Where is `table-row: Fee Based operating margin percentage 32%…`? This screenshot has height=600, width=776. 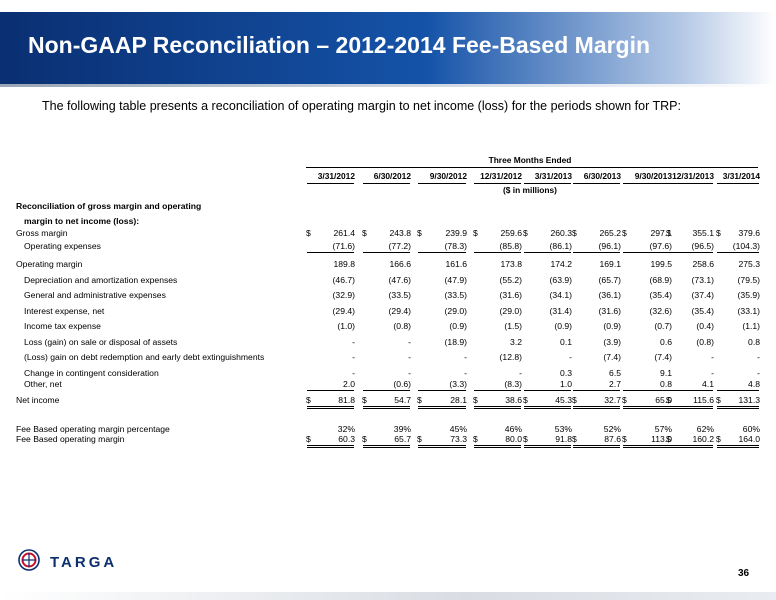
table-row: Fee Based operating margin percentage 32%… is located at coordinates (388, 430).